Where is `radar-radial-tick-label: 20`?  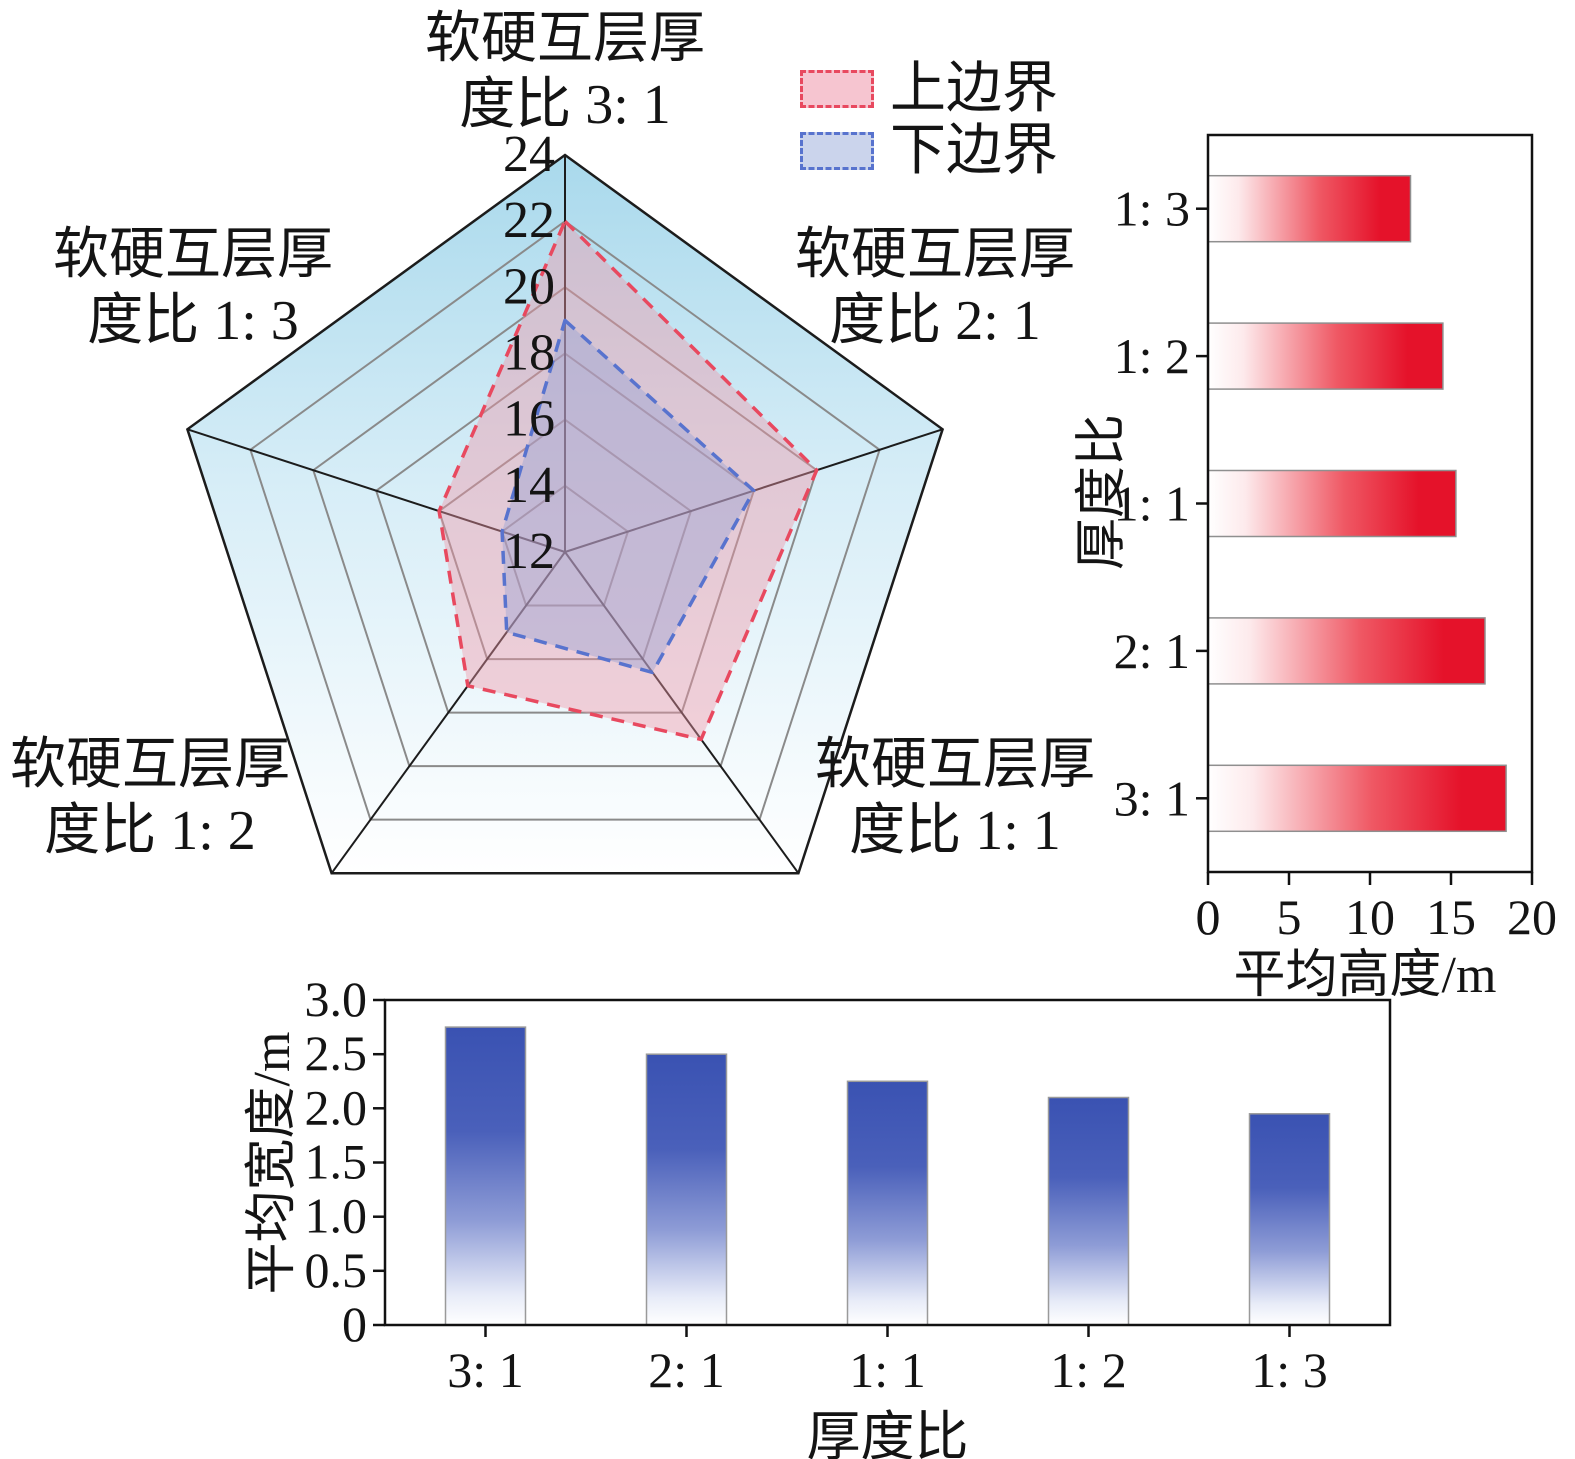 radar-radial-tick-label: 20 is located at coordinates (529, 286).